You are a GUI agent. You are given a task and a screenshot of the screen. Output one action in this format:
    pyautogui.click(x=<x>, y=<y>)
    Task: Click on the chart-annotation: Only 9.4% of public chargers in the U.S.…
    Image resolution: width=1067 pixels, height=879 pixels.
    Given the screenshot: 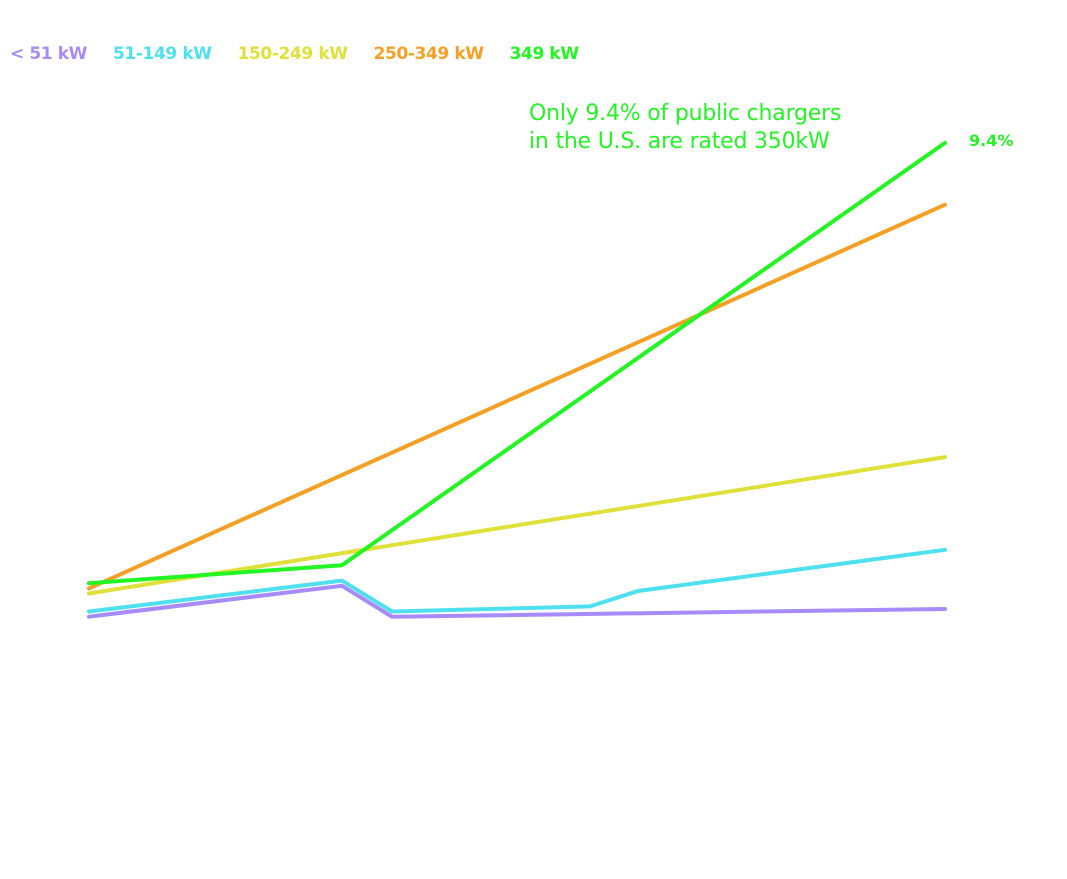 What is the action you would take?
    pyautogui.click(x=685, y=128)
    